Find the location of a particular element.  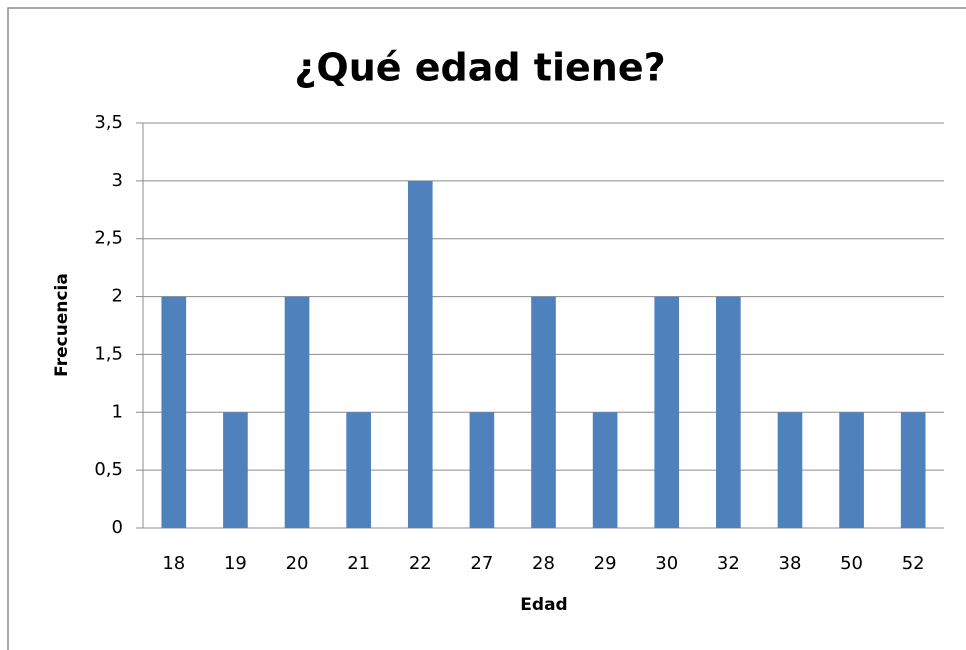

x-tick-label: 18 is located at coordinates (173, 563).